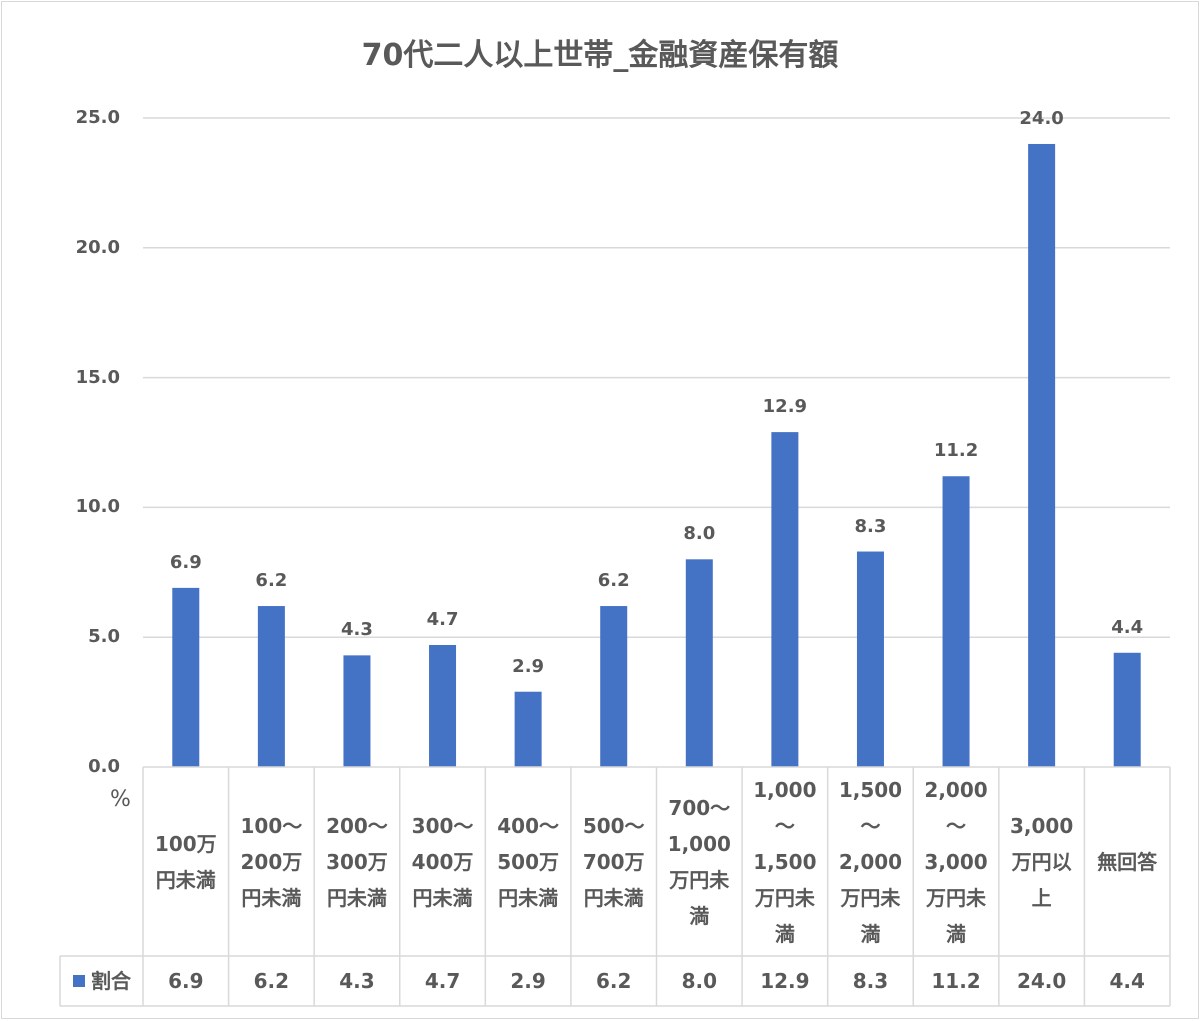 The image size is (1200, 1021). I want to click on table-value: 8.0, so click(699, 981).